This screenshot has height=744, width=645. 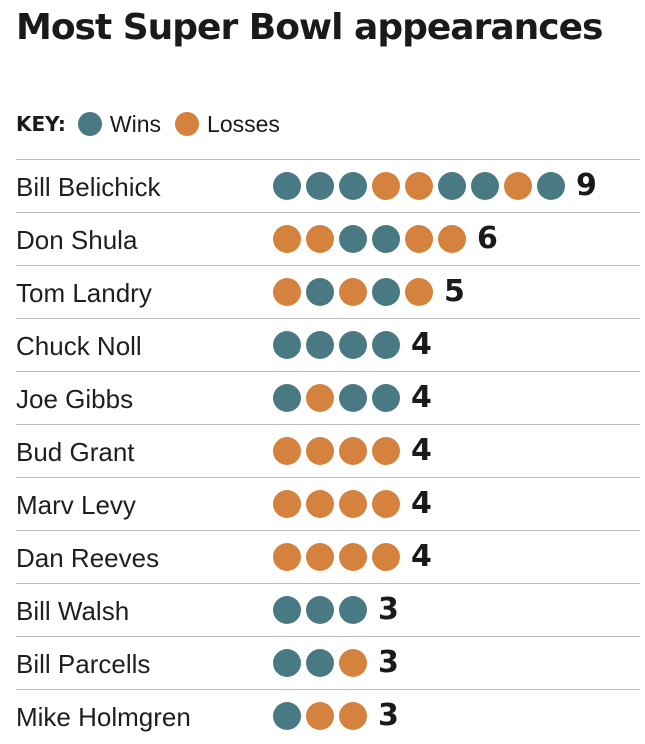 I want to click on appearance-total: 6, so click(x=487, y=238).